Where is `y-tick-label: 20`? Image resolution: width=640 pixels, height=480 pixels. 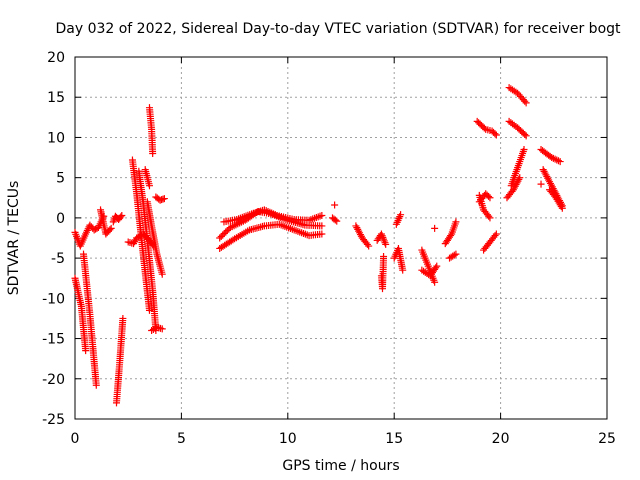 y-tick-label: 20 is located at coordinates (56, 58).